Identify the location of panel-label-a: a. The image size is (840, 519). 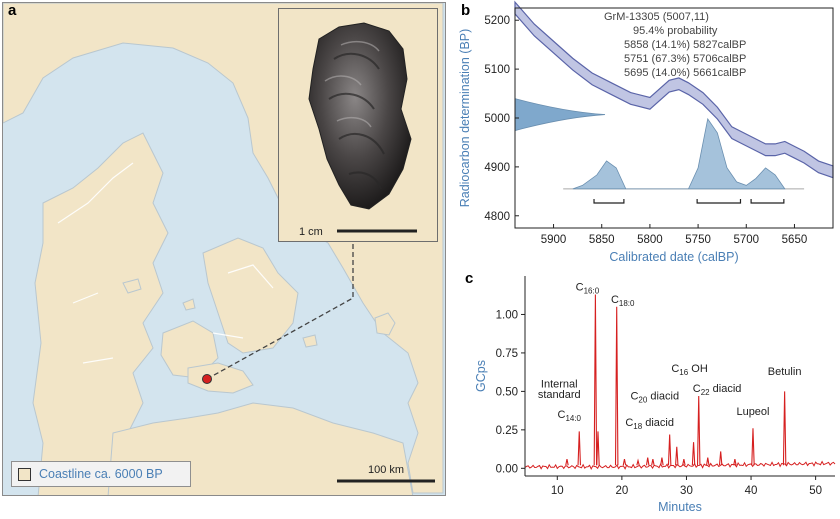
(12, 10).